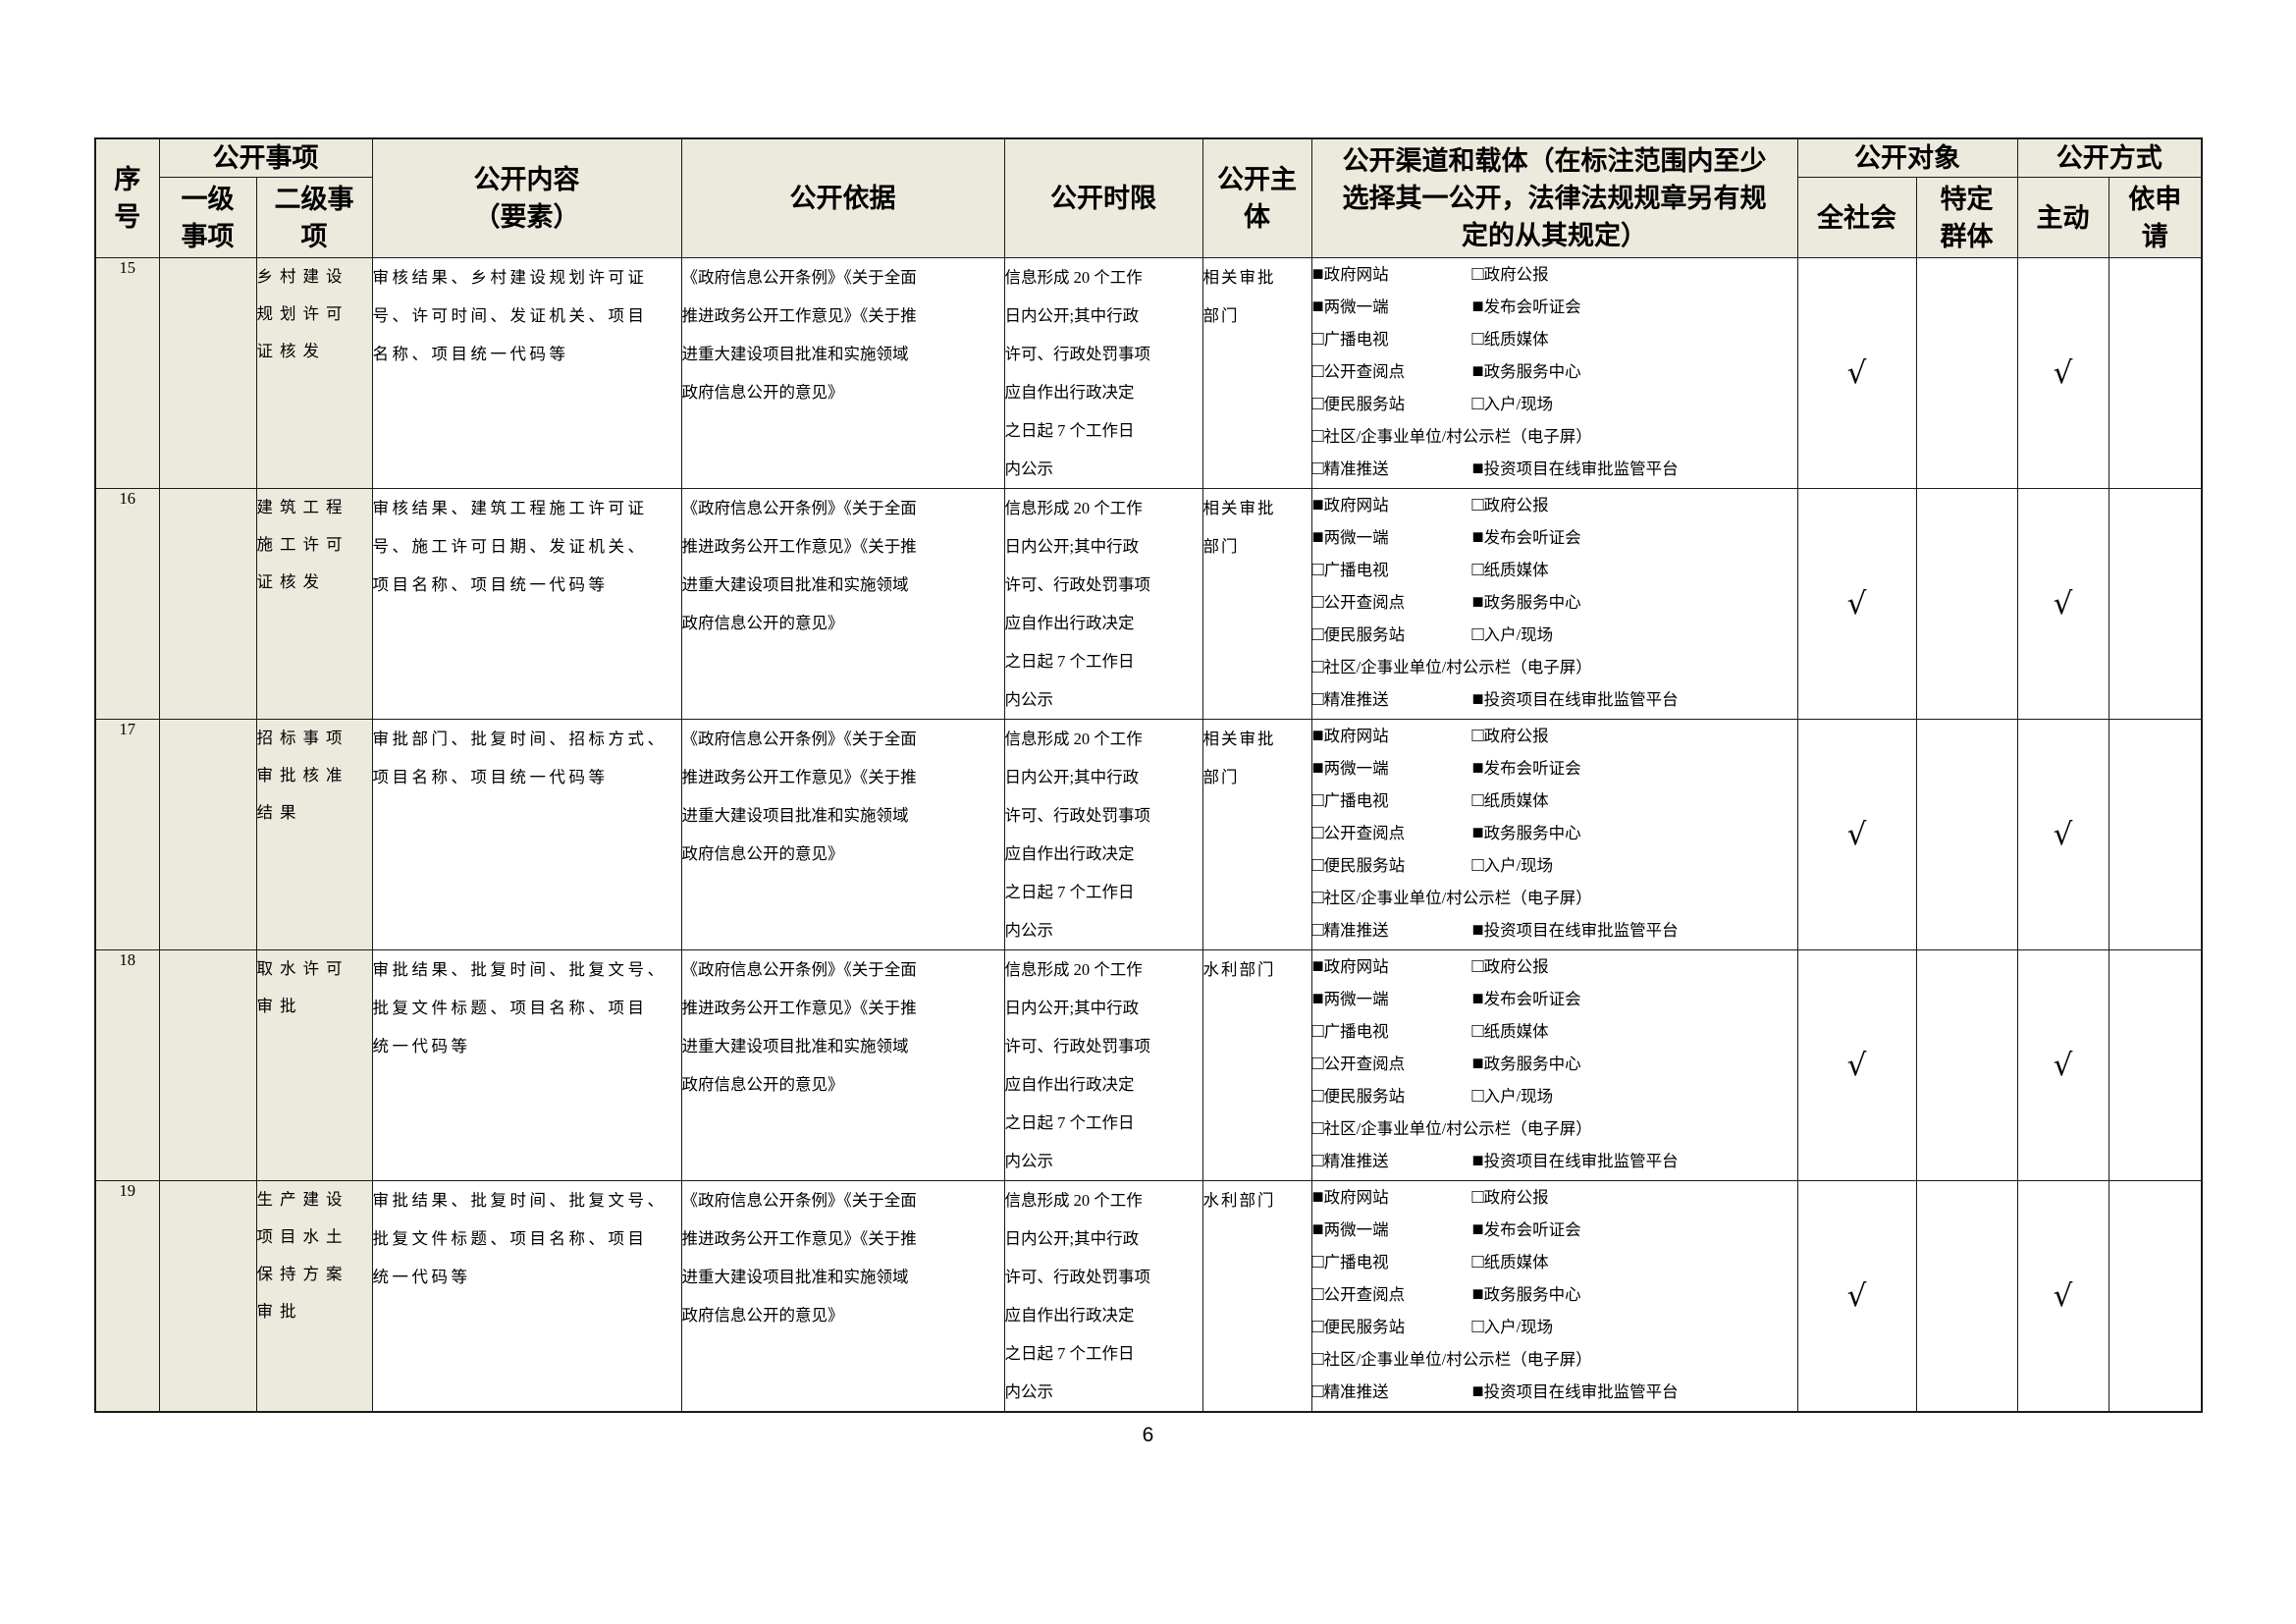 This screenshot has width=2296, height=1624. What do you see at coordinates (2155, 834) in the screenshot?
I see `check-on-request` at bounding box center [2155, 834].